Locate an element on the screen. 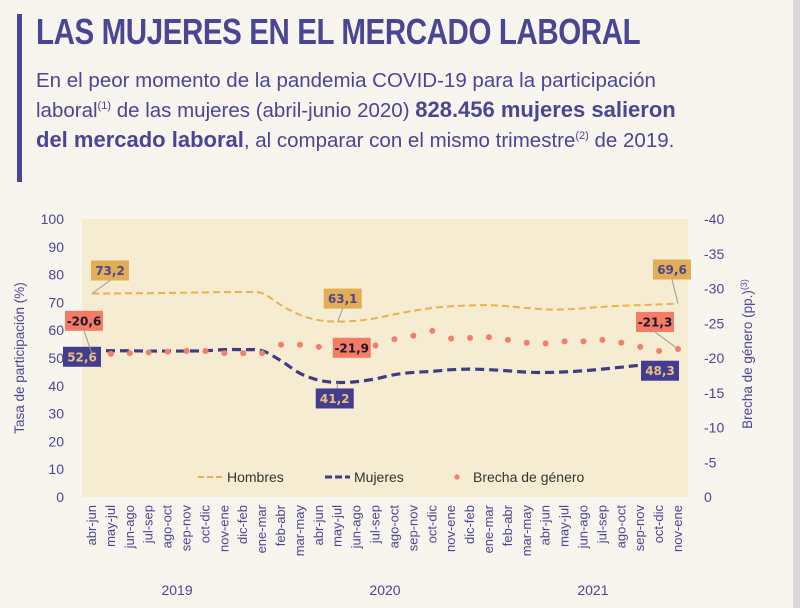 The width and height of the screenshot is (800, 608). hombres-data-label: 63,1 is located at coordinates (343, 299).